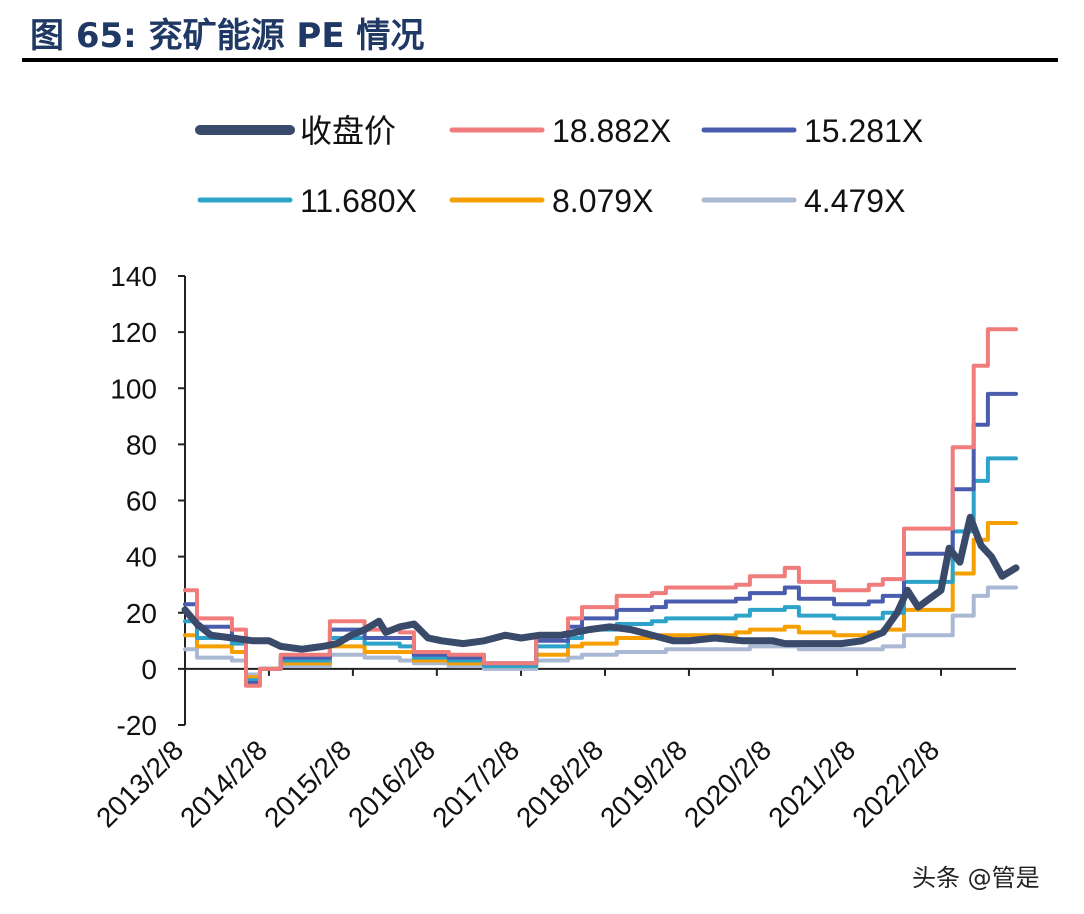  What do you see at coordinates (559, 783) in the screenshot?
I see `x-tick-label: 2018/2/8` at bounding box center [559, 783].